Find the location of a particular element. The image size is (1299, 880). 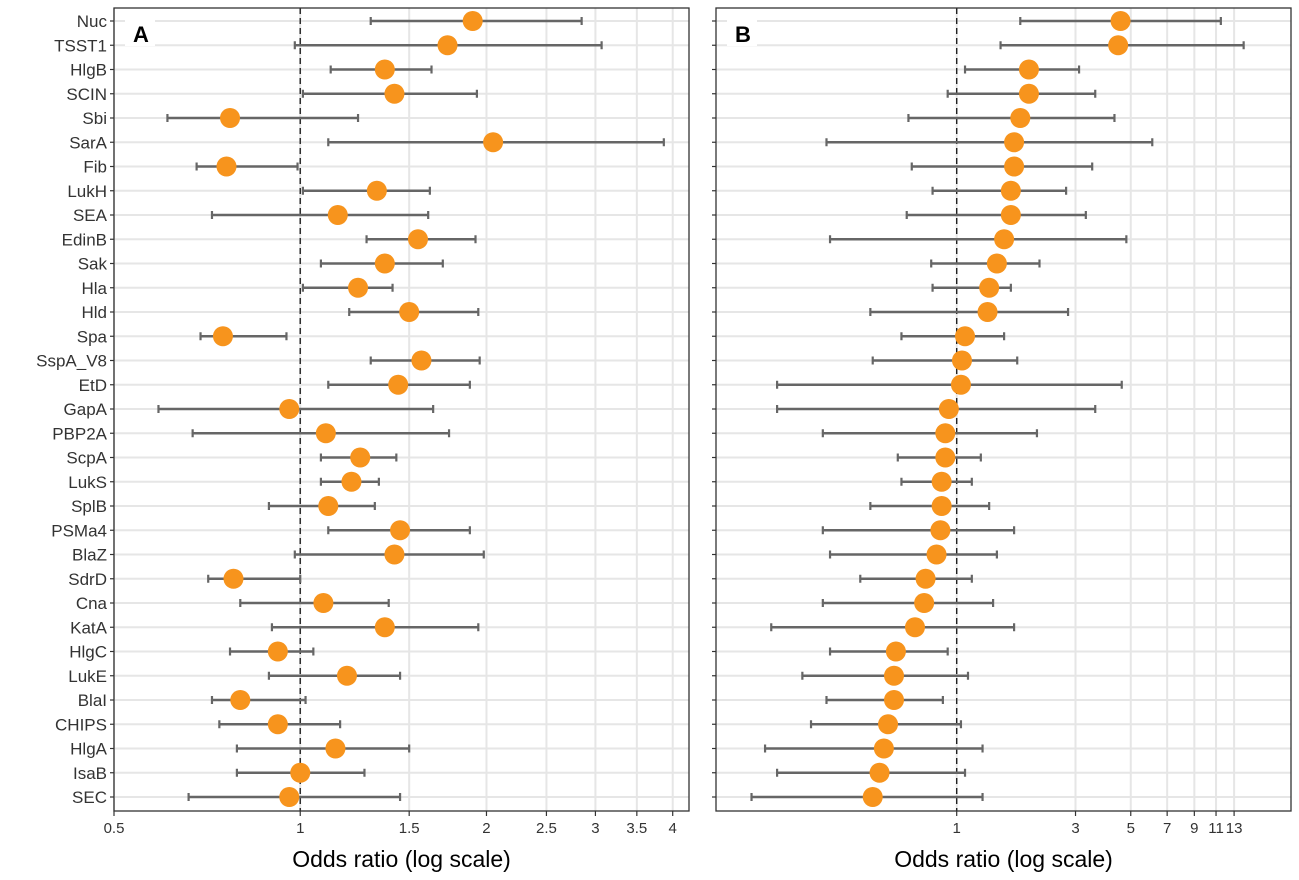

y-tick-label: TSST1 is located at coordinates (80, 45).